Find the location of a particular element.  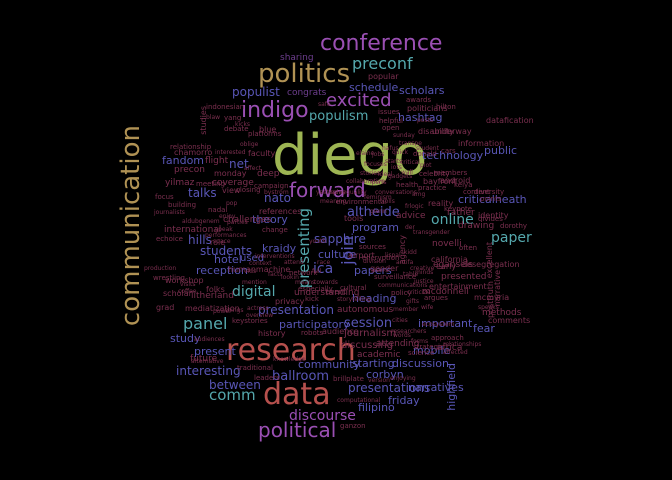

word-presentations: presentations is located at coordinates (389, 388).